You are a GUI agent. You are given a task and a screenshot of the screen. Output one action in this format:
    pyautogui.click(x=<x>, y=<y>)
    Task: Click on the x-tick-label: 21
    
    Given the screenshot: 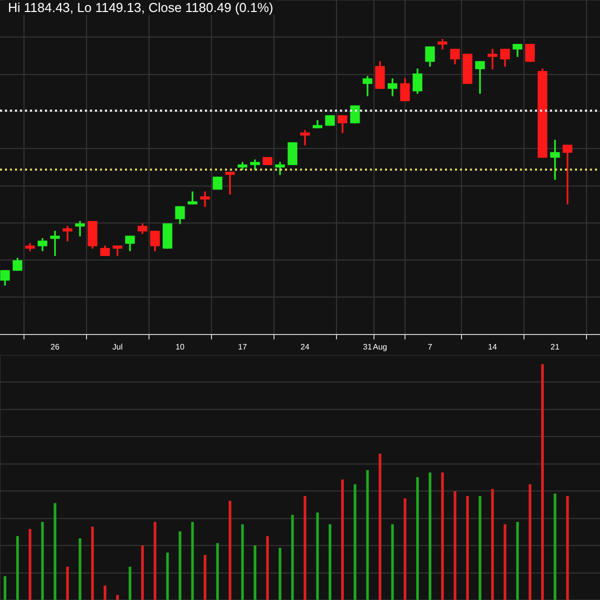 What is the action you would take?
    pyautogui.click(x=555, y=347)
    